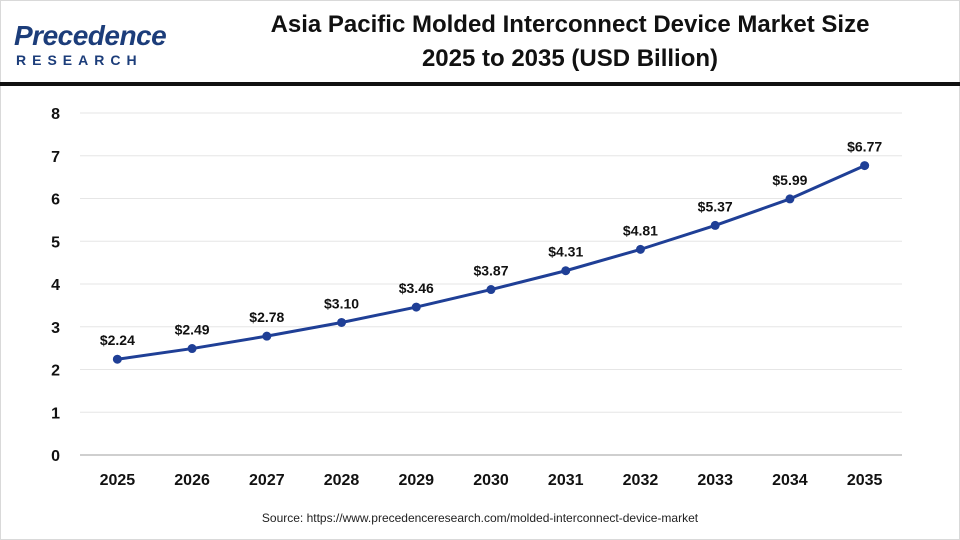 The width and height of the screenshot is (960, 540). I want to click on x-tick-label: 2032, so click(641, 480).